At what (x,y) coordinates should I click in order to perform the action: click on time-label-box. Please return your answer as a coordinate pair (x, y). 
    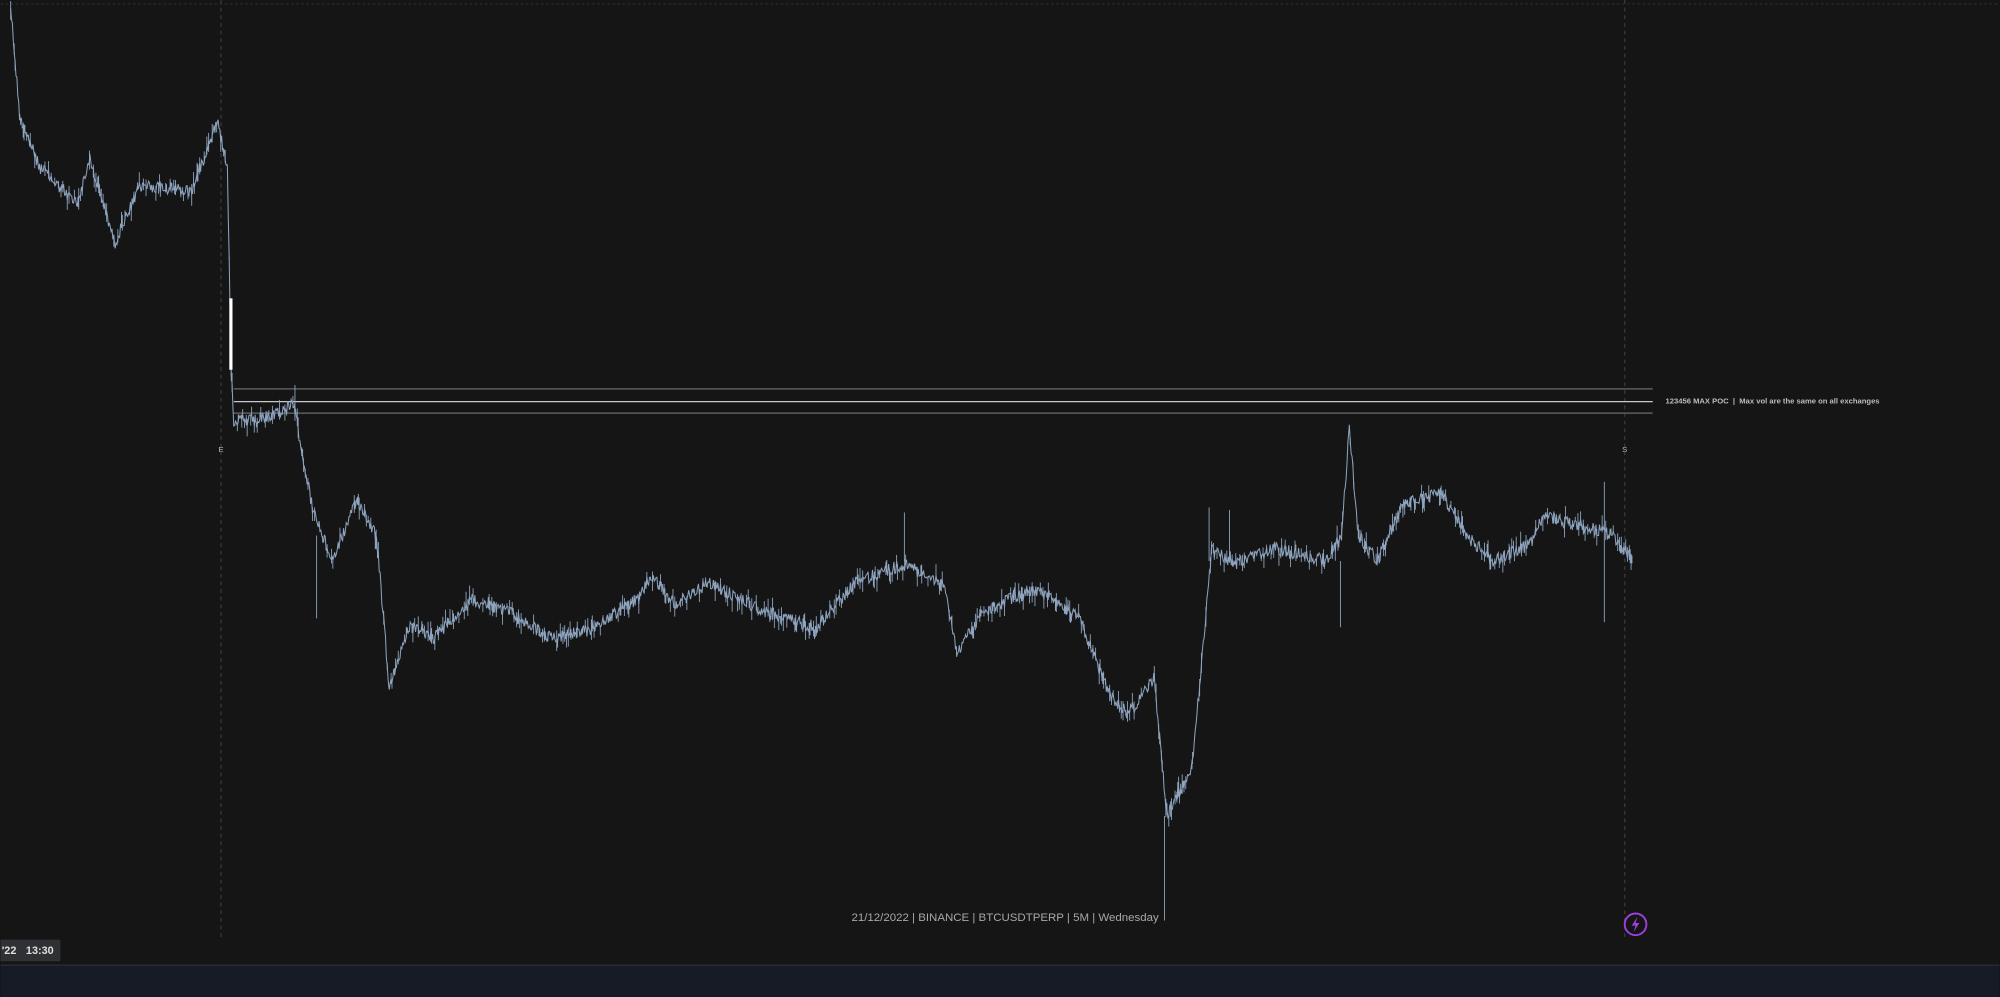
    Looking at the image, I should click on (30, 950).